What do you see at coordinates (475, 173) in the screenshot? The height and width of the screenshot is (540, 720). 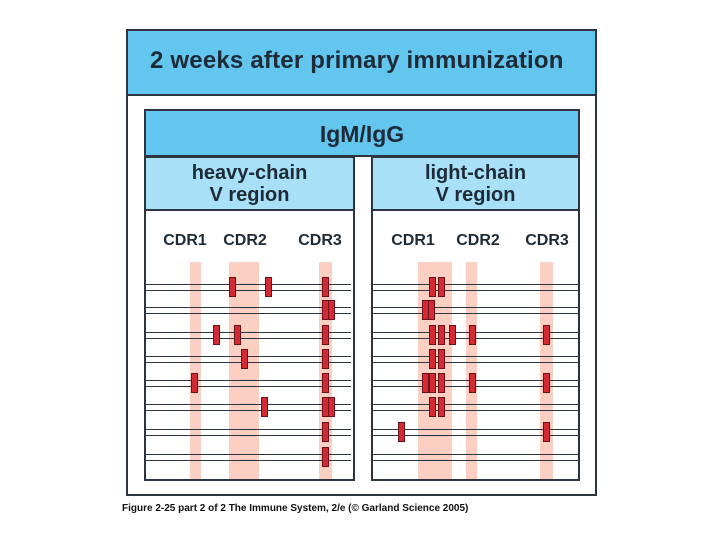 I see `light-chain-title: light-chain` at bounding box center [475, 173].